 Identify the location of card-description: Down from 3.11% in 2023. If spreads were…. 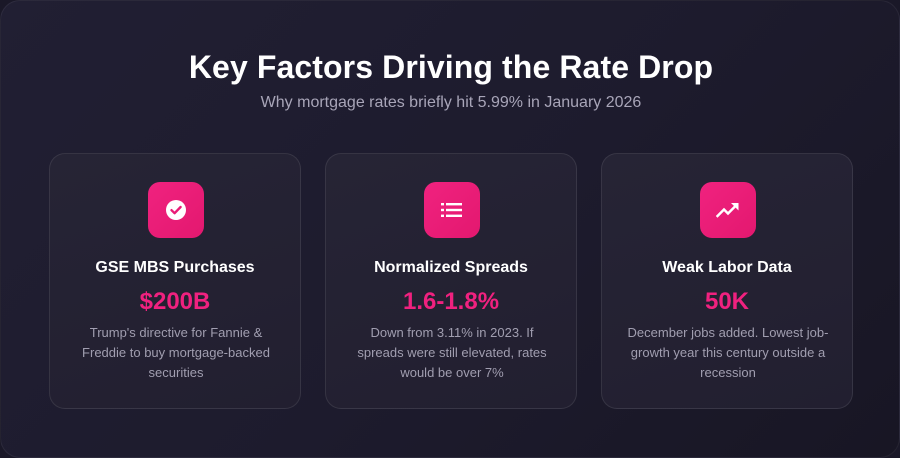
(452, 352).